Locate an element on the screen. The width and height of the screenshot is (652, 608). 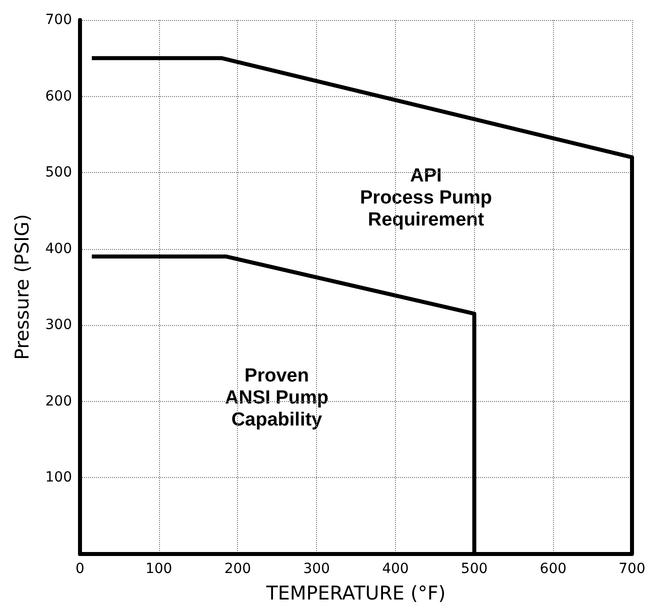
y-tick-label: 400 is located at coordinates (58, 248).